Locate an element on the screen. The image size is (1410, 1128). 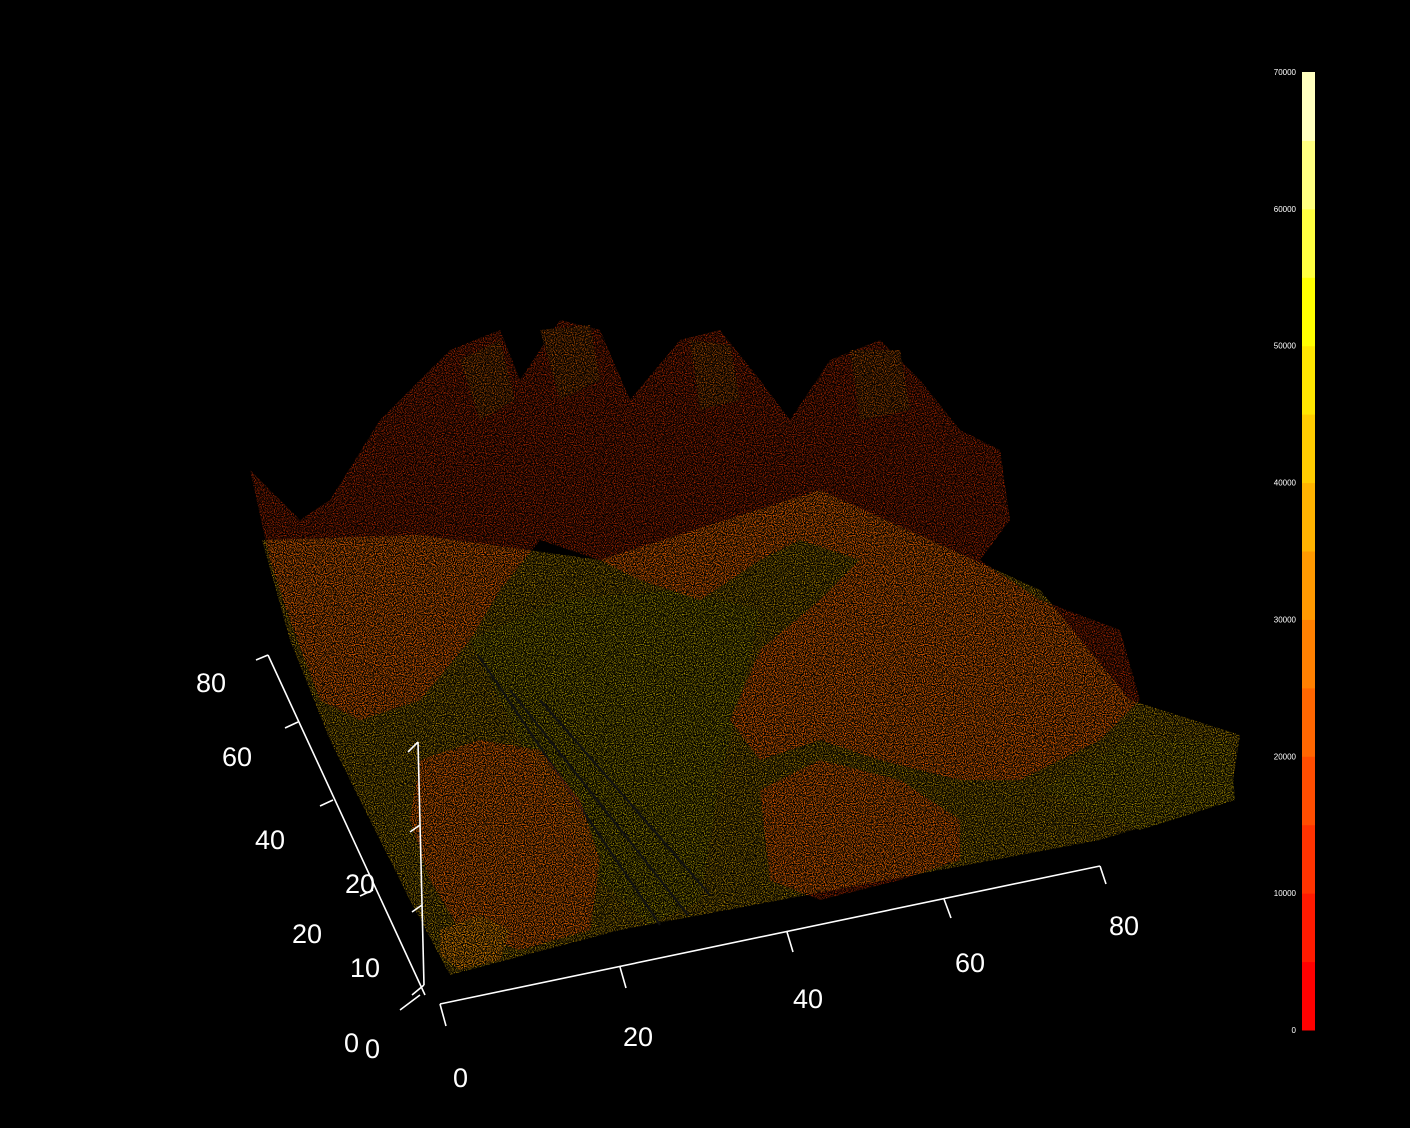
y-tick-labels: 0 20 40 60 80 is located at coordinates (277, 863).